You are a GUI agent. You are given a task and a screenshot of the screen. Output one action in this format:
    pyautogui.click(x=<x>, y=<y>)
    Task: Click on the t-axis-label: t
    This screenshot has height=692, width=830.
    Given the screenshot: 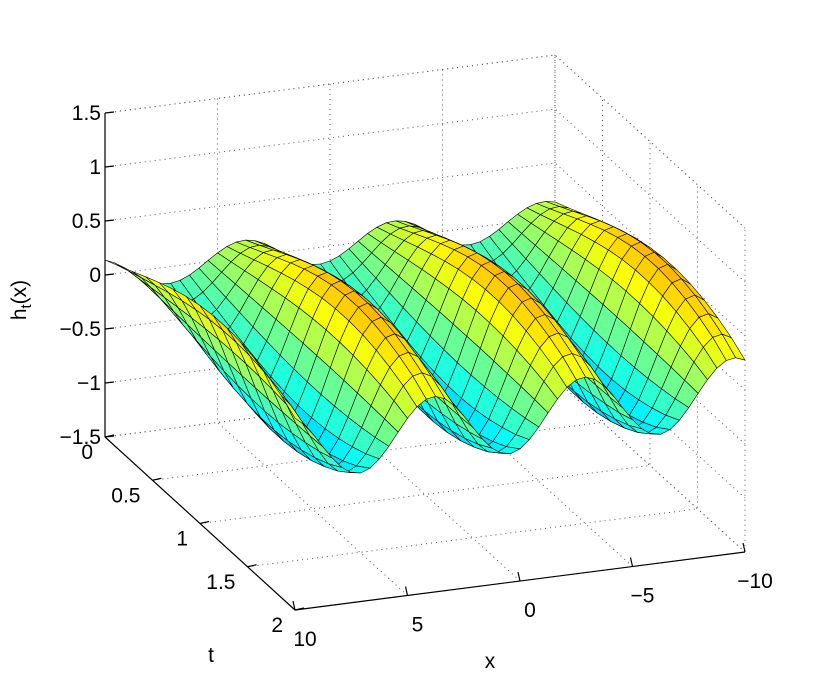 What is the action you would take?
    pyautogui.click(x=211, y=655)
    